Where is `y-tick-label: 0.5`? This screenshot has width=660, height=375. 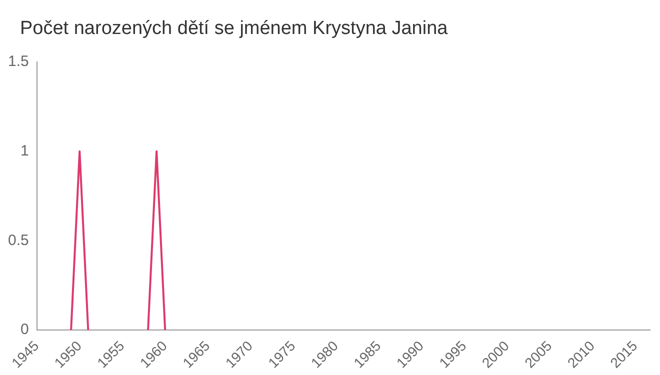
y-tick-label: 0.5 is located at coordinates (18, 240).